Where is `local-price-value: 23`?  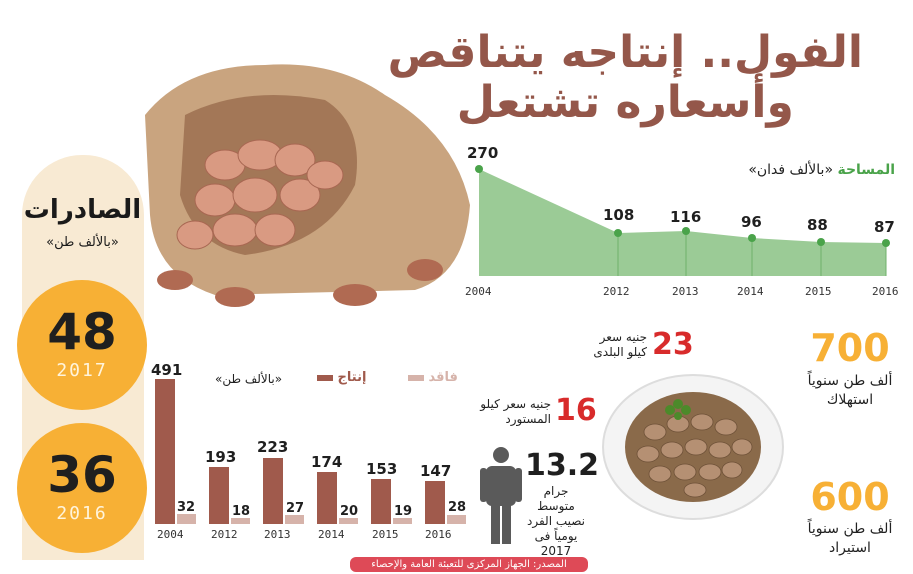 local-price-value: 23 is located at coordinates (673, 344).